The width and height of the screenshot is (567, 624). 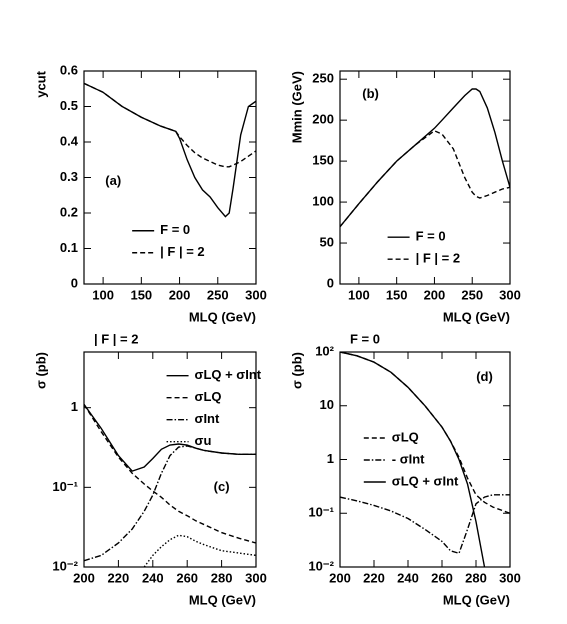 I want to click on y-tick-label: 200, so click(x=323, y=119).